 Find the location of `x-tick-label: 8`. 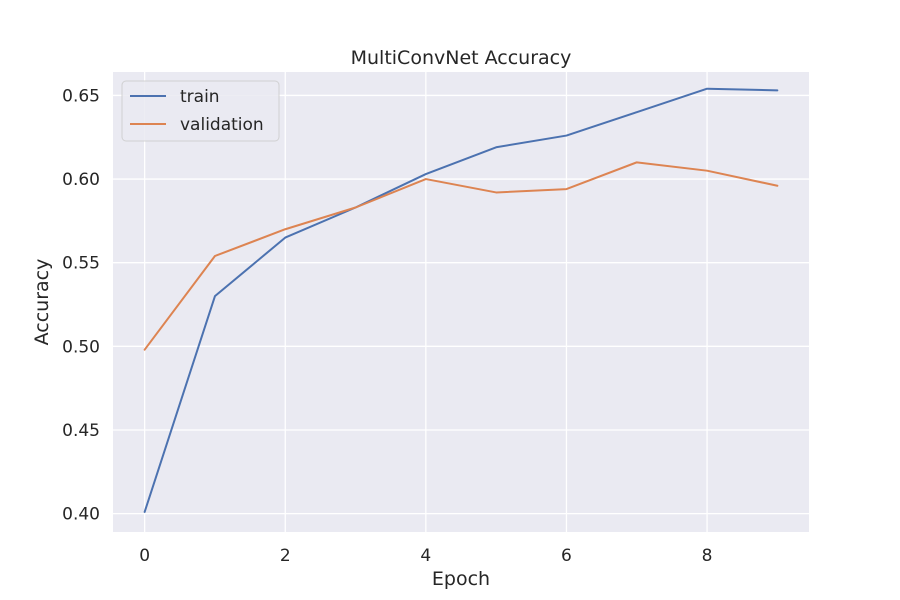

x-tick-label: 8 is located at coordinates (707, 556).